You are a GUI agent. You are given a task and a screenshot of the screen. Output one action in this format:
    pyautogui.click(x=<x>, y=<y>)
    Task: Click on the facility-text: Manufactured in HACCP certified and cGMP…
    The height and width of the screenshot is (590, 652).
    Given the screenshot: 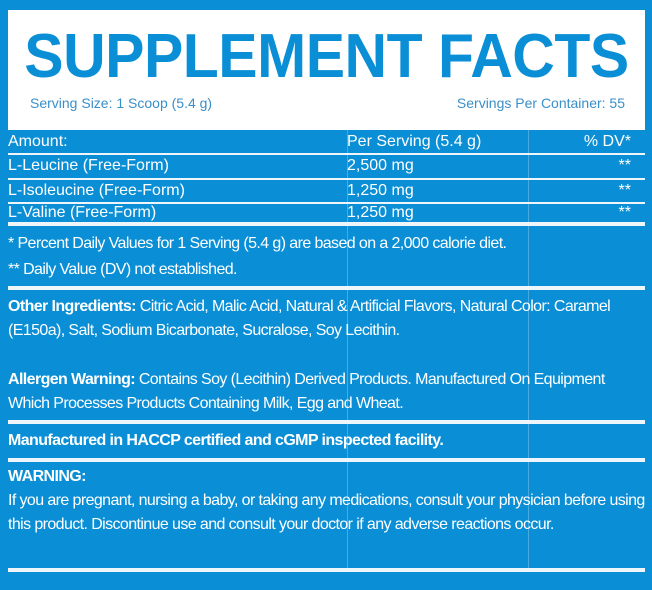 What is the action you would take?
    pyautogui.click(x=226, y=440)
    